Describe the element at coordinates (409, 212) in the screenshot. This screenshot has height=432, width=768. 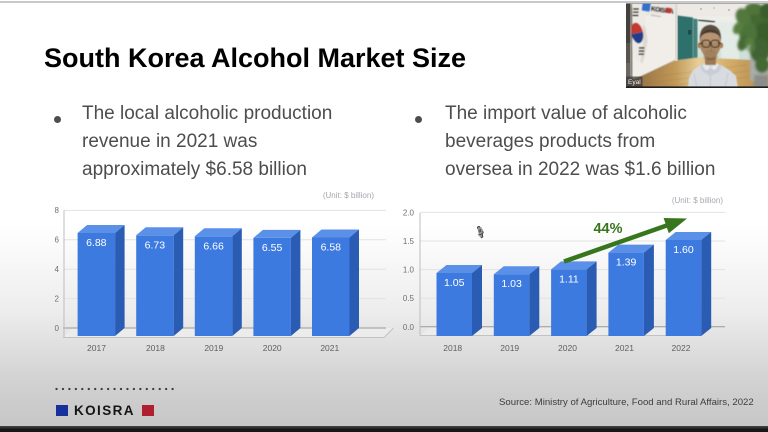
I see `svg-text: 2.0` at that location.